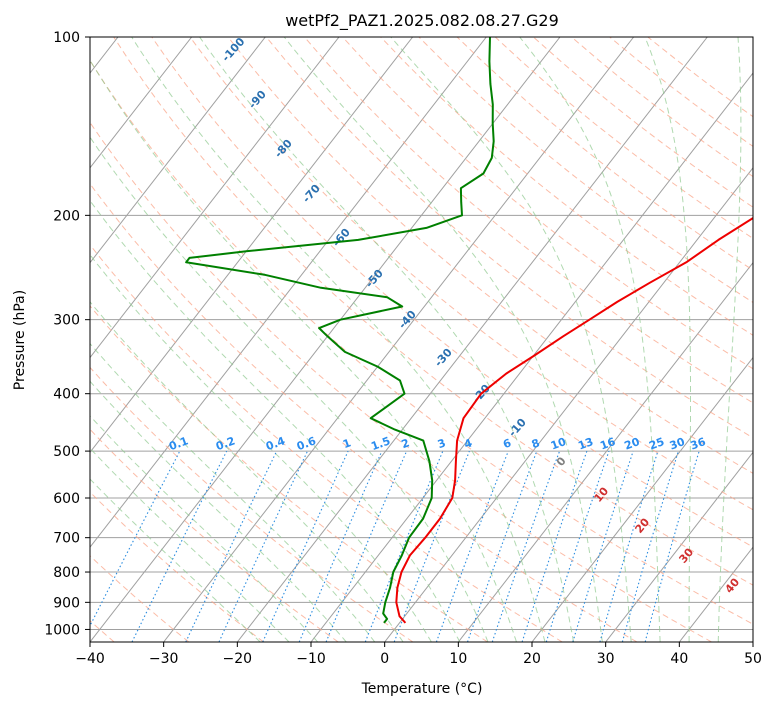 This screenshot has height=708, width=775. What do you see at coordinates (632, 444) in the screenshot?
I see `mixing-ratio-label: 20` at bounding box center [632, 444].